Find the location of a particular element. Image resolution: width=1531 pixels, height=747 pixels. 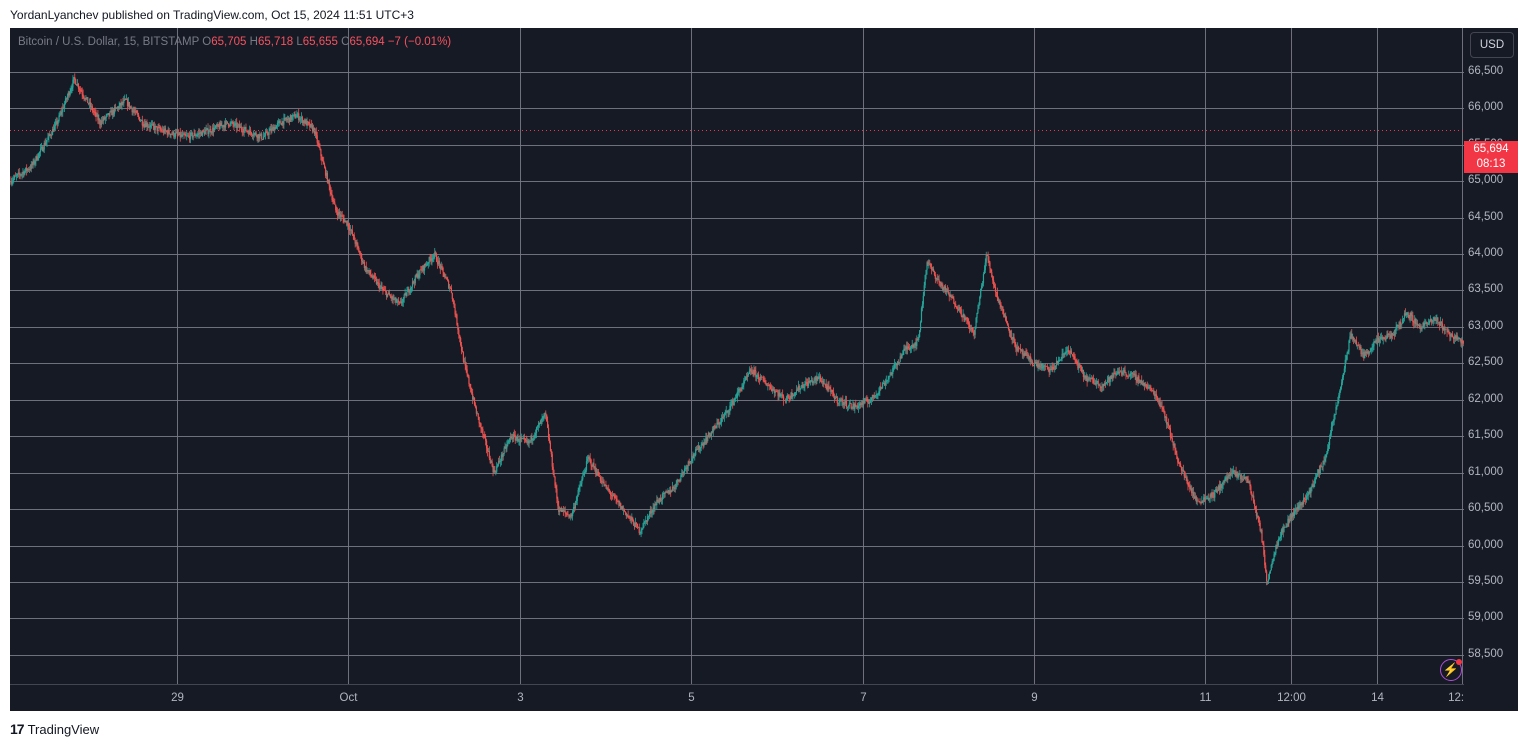

lightning-icon: ⚡ is located at coordinates (1451, 670).